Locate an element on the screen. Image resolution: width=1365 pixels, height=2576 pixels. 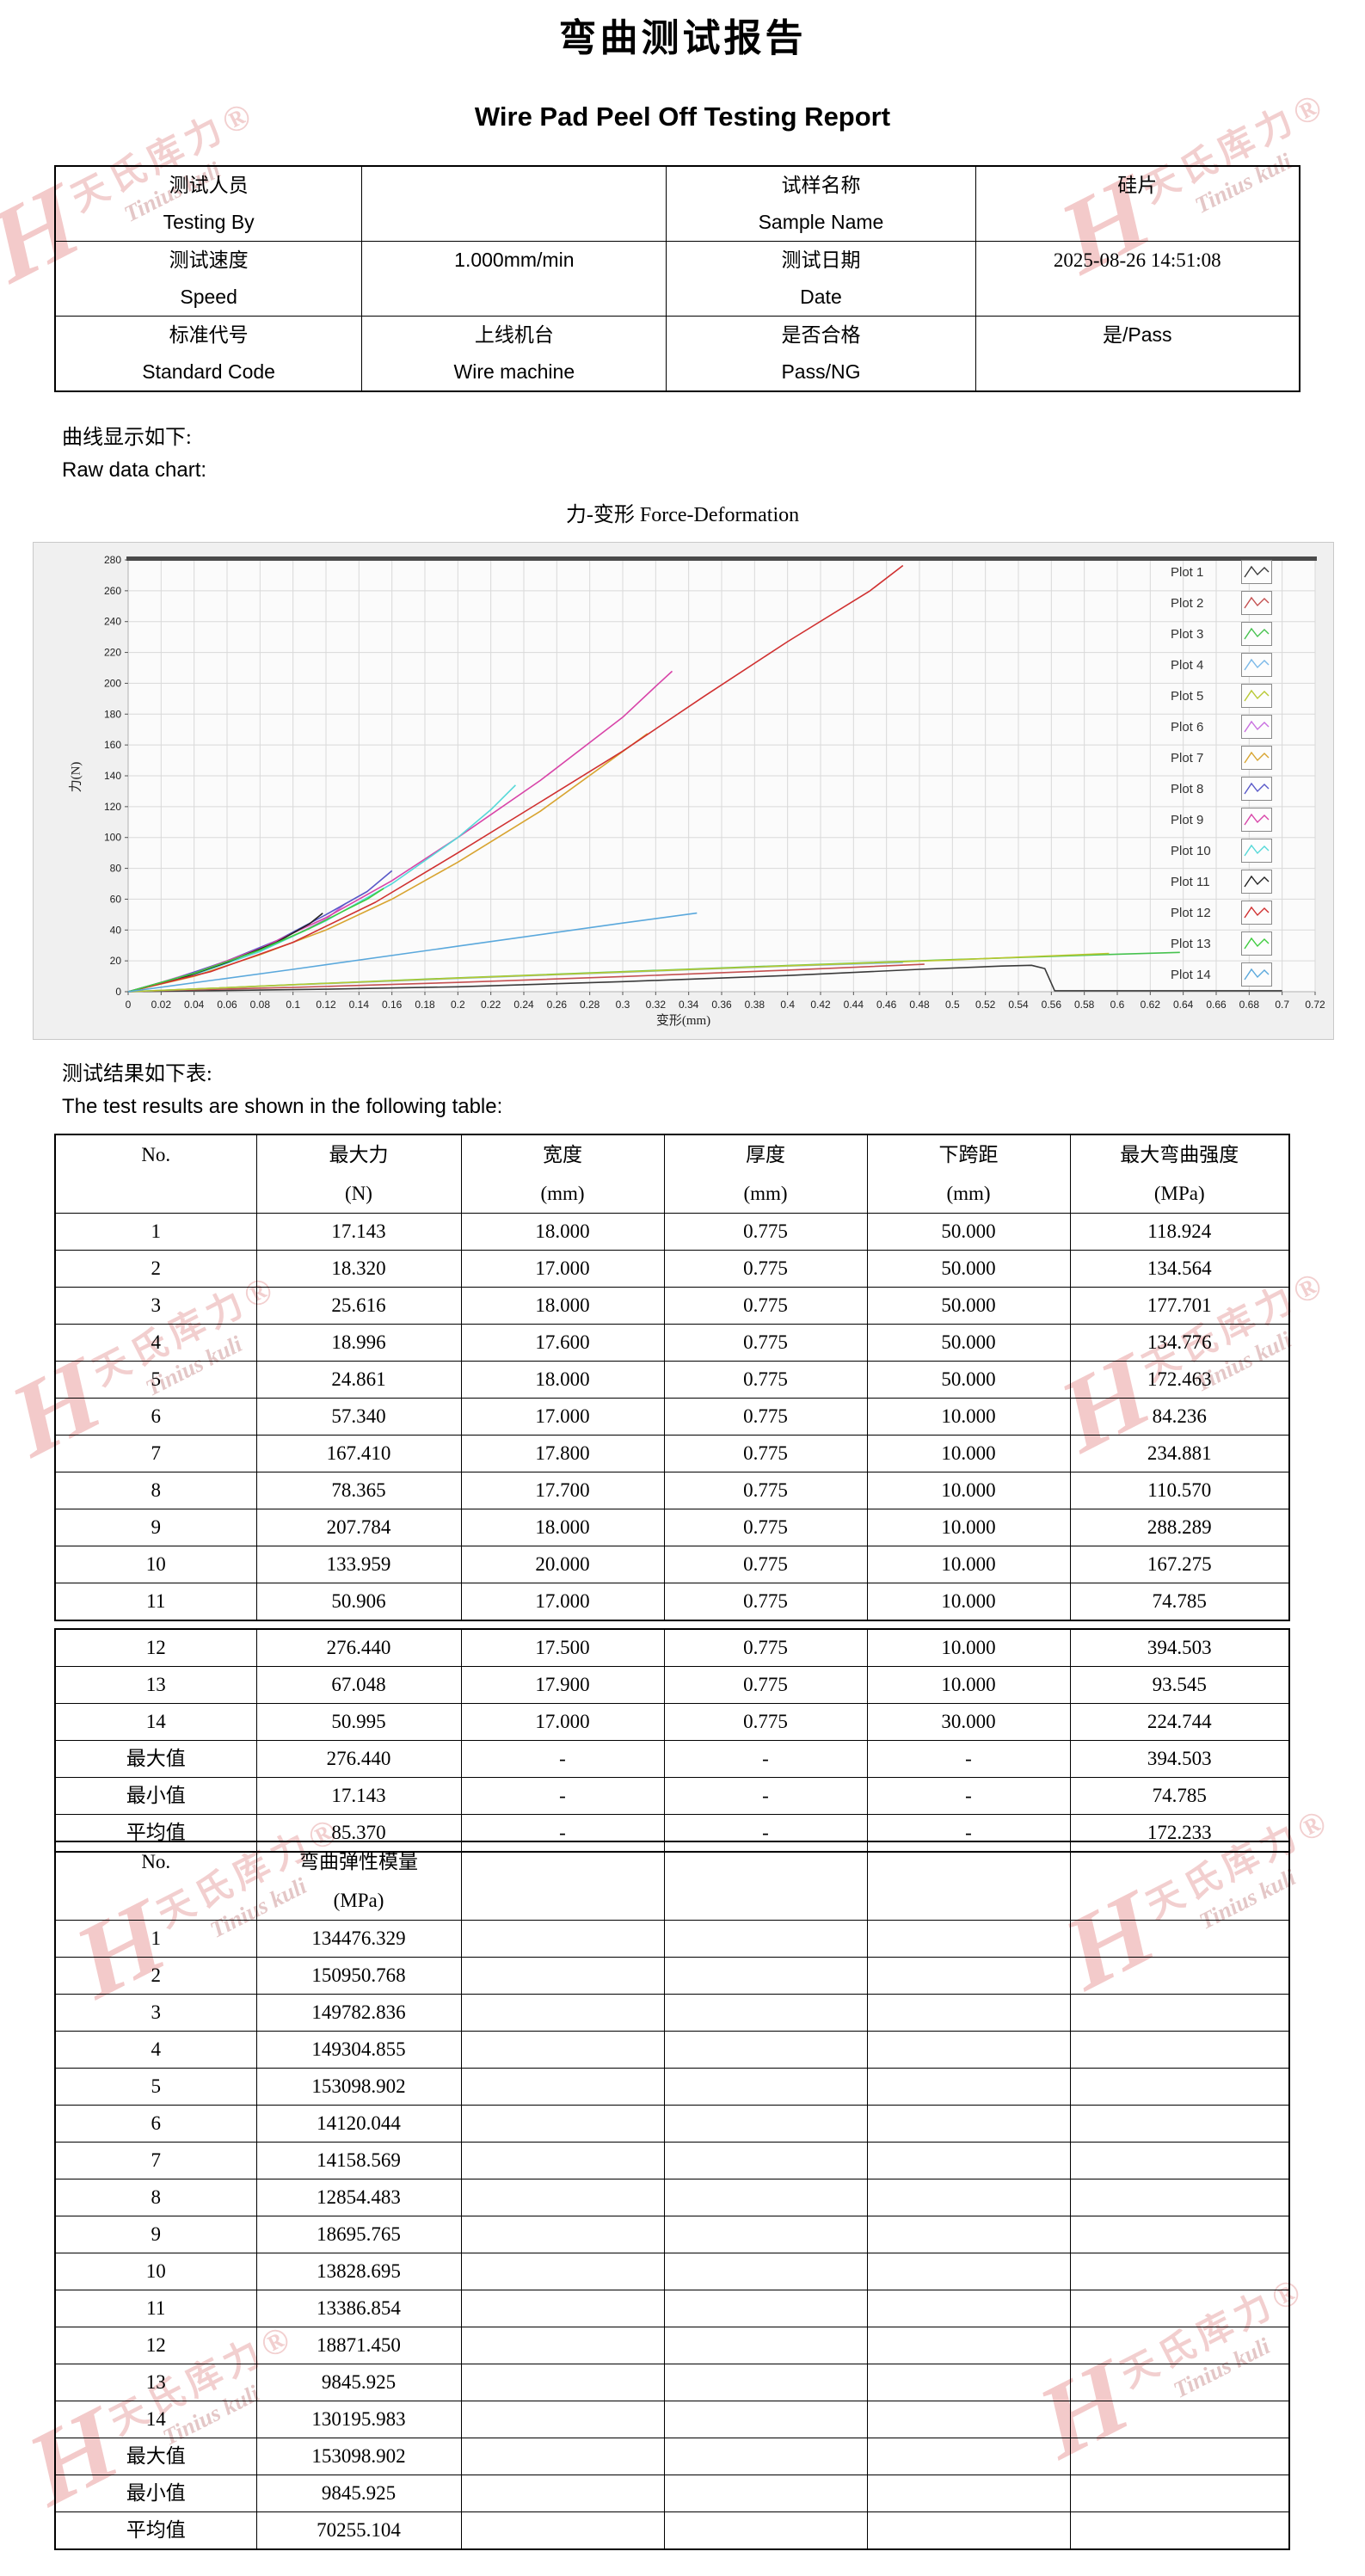
header-line-2: (mm) is located at coordinates (562, 1193).